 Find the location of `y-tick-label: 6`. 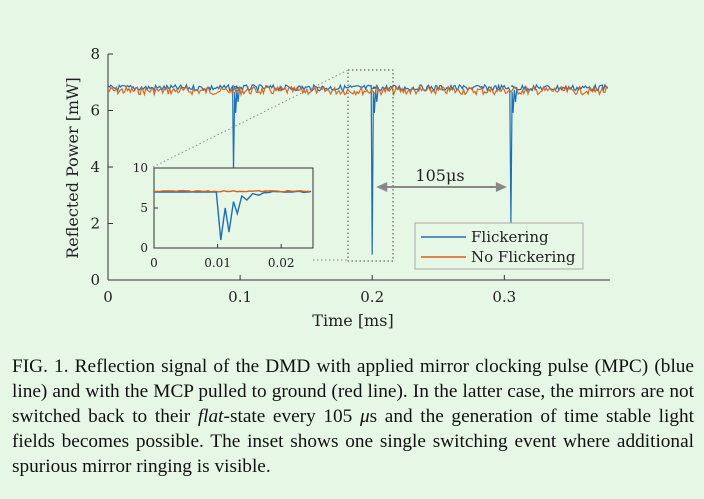

y-tick-label: 6 is located at coordinates (95, 111).